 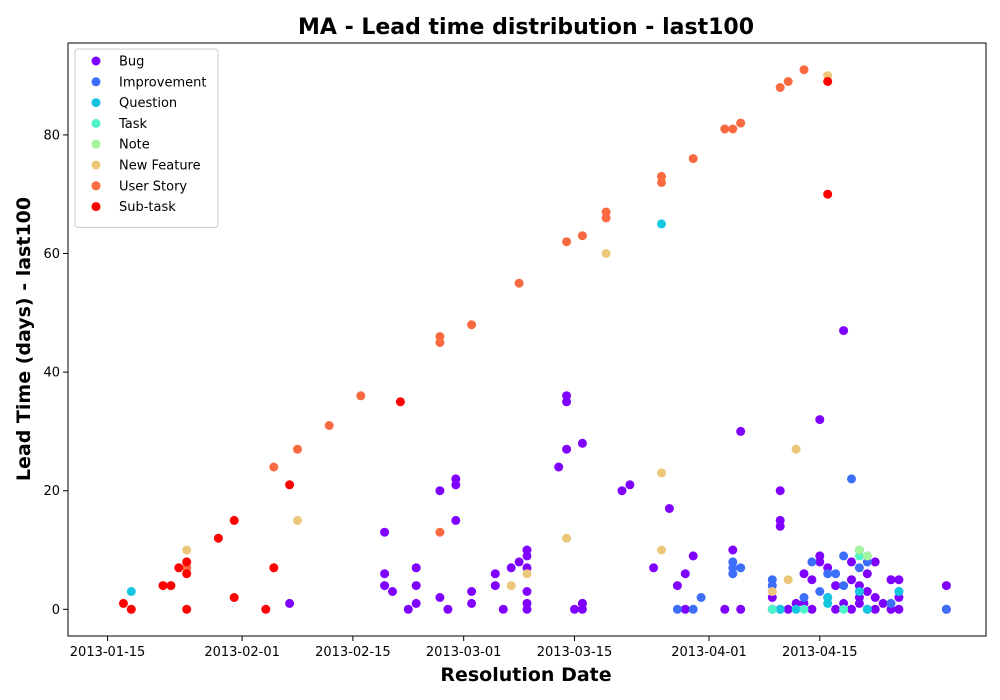 What do you see at coordinates (353, 652) in the screenshot?
I see `x-tick-label: 2013-02-15` at bounding box center [353, 652].